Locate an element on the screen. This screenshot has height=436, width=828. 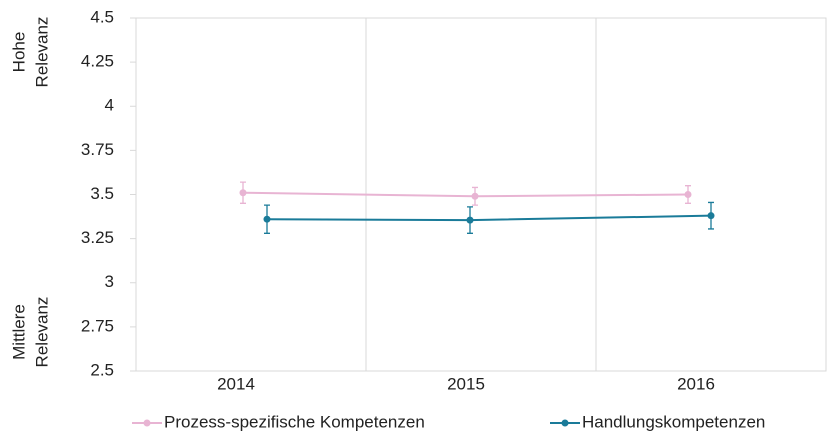
x-tick-label: 2015 is located at coordinates (466, 383).